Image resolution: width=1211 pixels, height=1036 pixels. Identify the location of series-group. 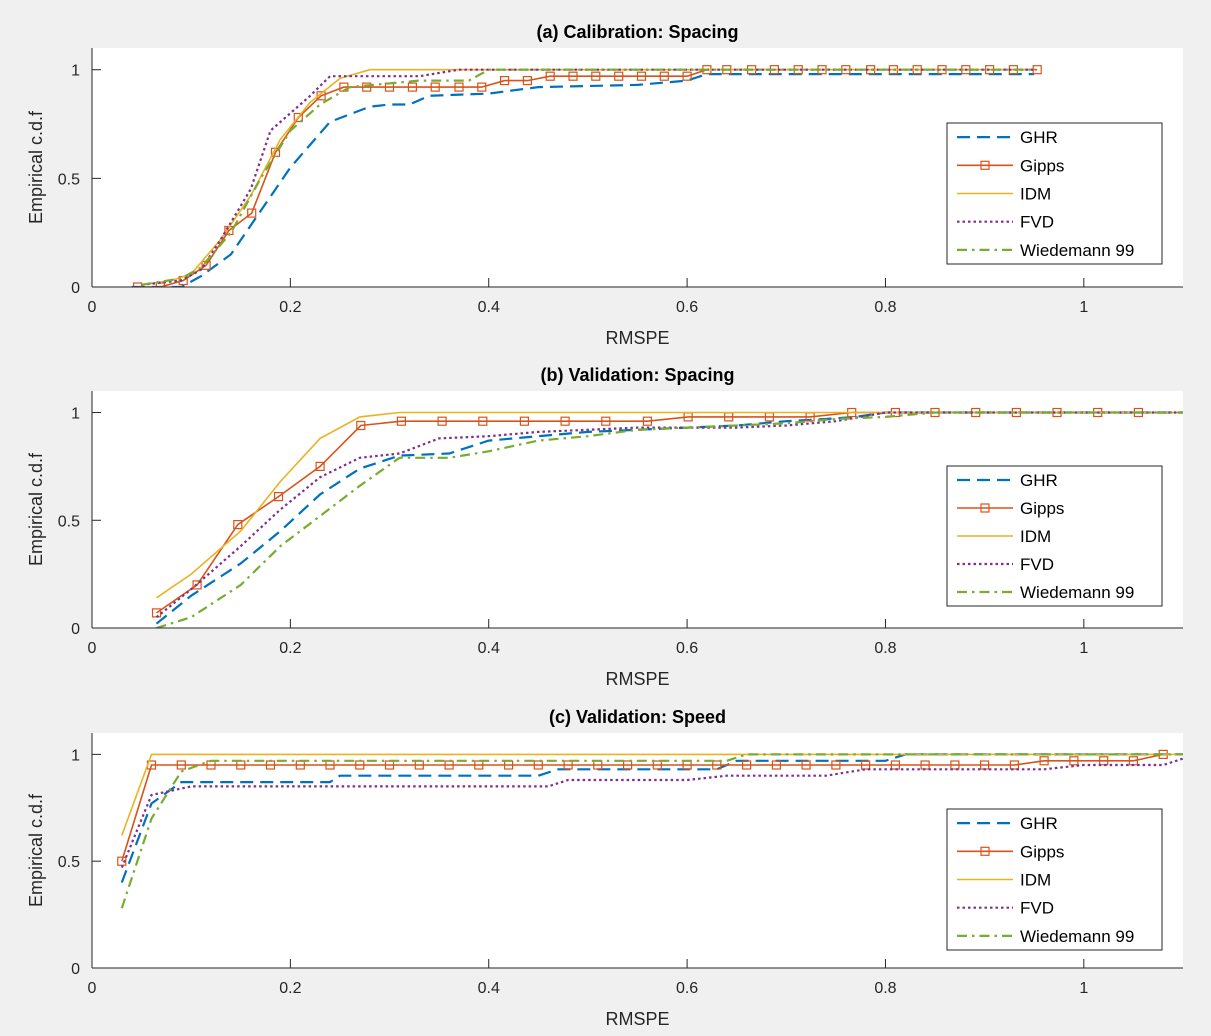
(650, 829).